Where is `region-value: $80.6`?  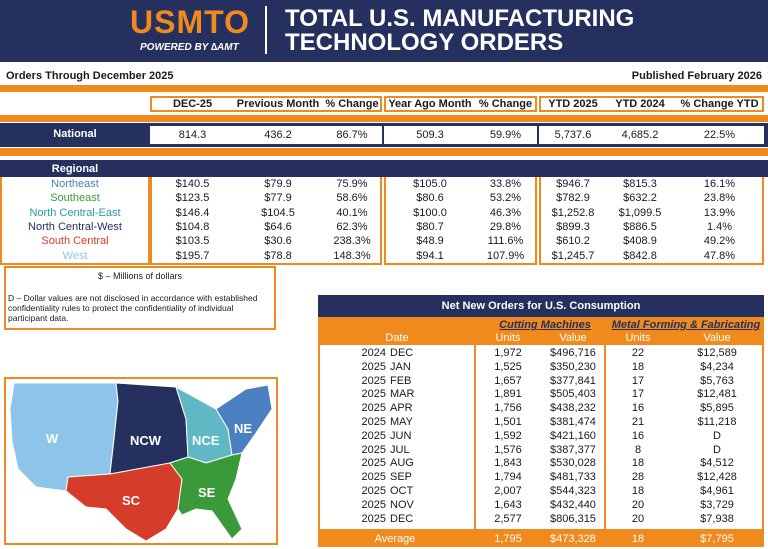 region-value: $80.6 is located at coordinates (430, 198).